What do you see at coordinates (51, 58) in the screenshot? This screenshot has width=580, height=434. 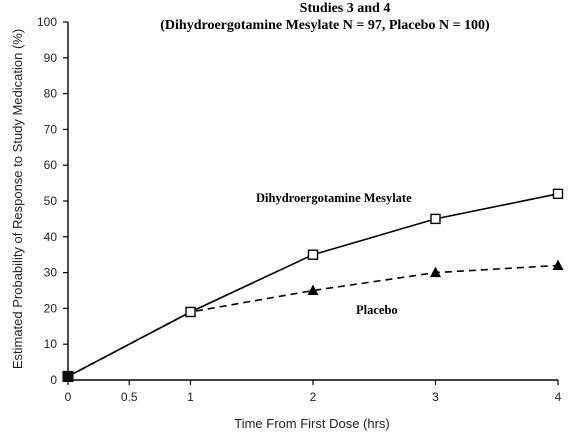 I see `y-tick-label: 90` at bounding box center [51, 58].